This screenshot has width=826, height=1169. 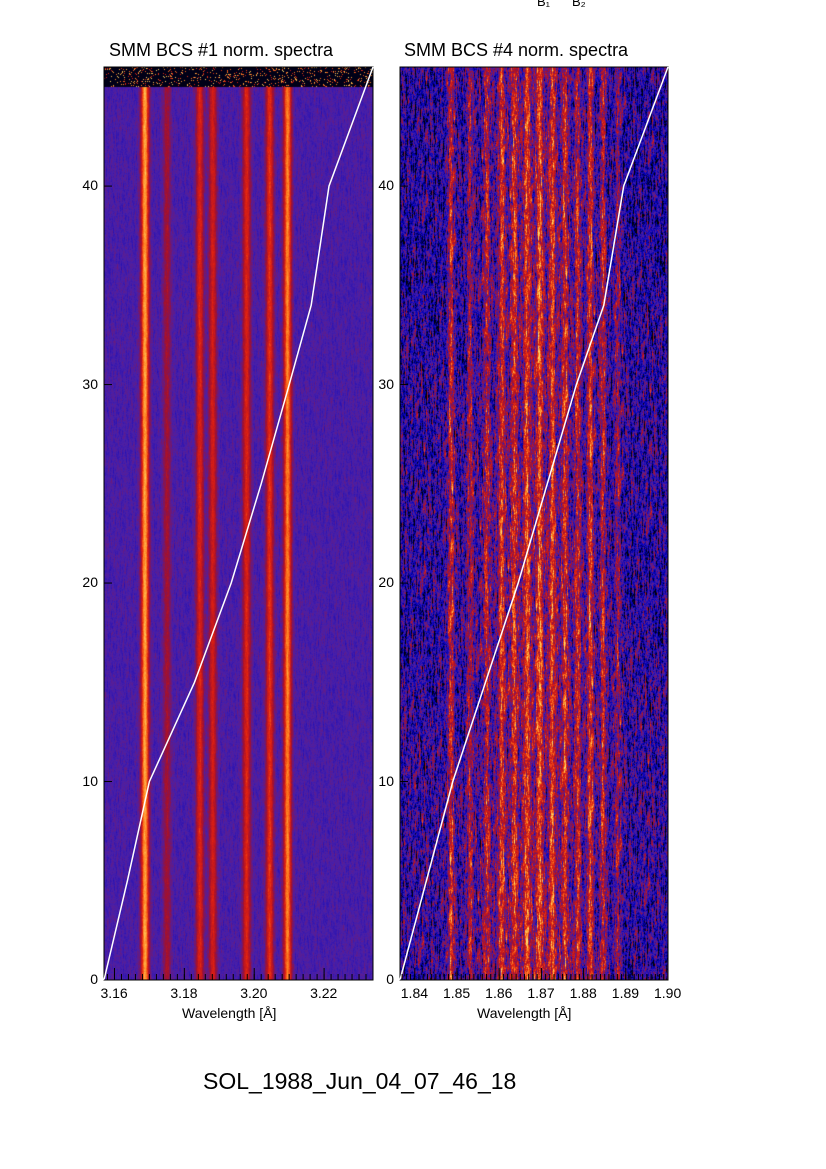 What do you see at coordinates (414, 993) in the screenshot?
I see `x-tick-label: 1.84` at bounding box center [414, 993].